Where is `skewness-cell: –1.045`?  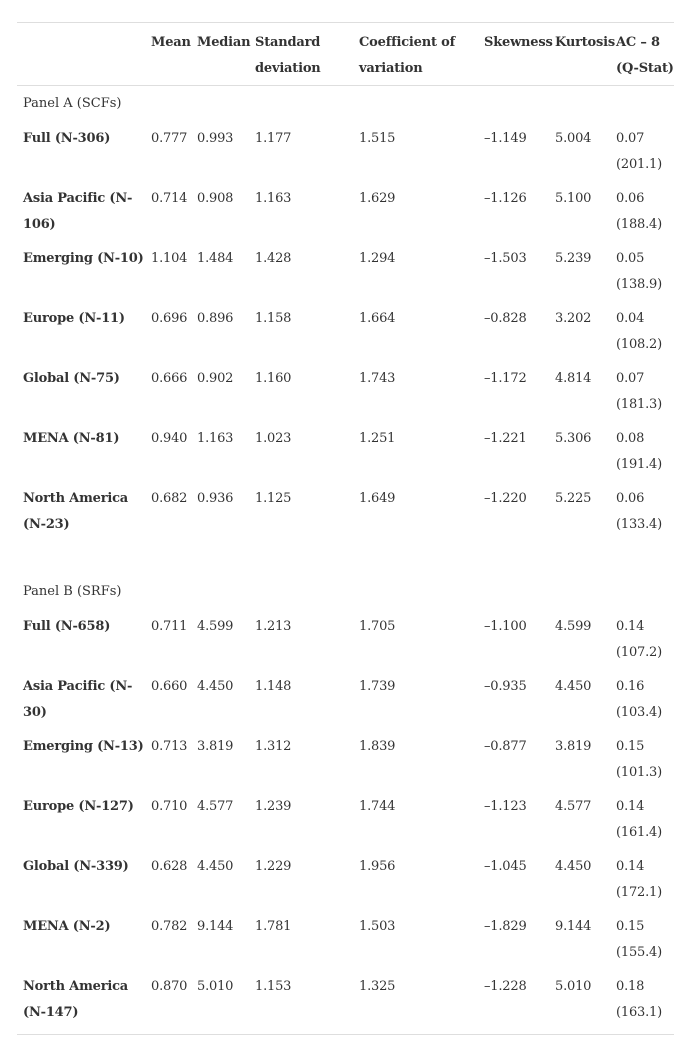 skewness-cell: –1.045 is located at coordinates (505, 866).